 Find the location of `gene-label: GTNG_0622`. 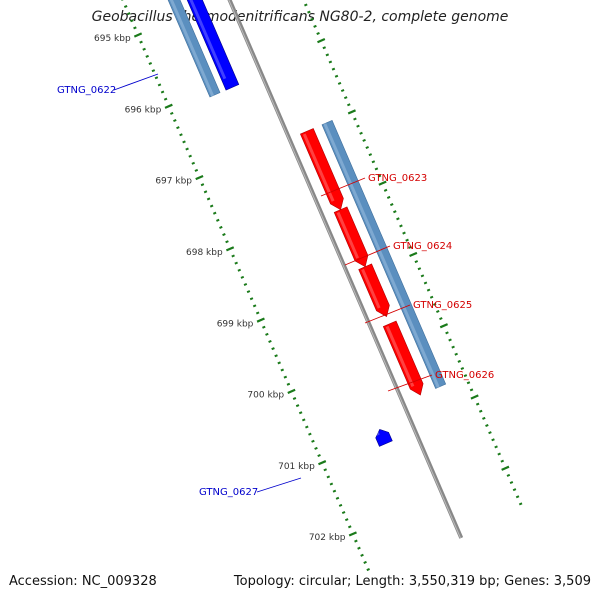

gene-label: GTNG_0622 is located at coordinates (86, 90).